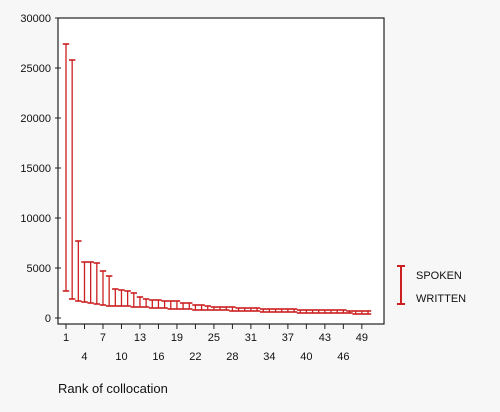  I want to click on x-tick-label: 49, so click(362, 338).